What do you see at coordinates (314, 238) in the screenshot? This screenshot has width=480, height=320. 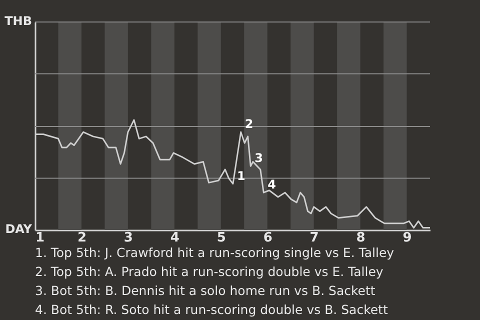 I see `x-tick-label: 7` at bounding box center [314, 238].